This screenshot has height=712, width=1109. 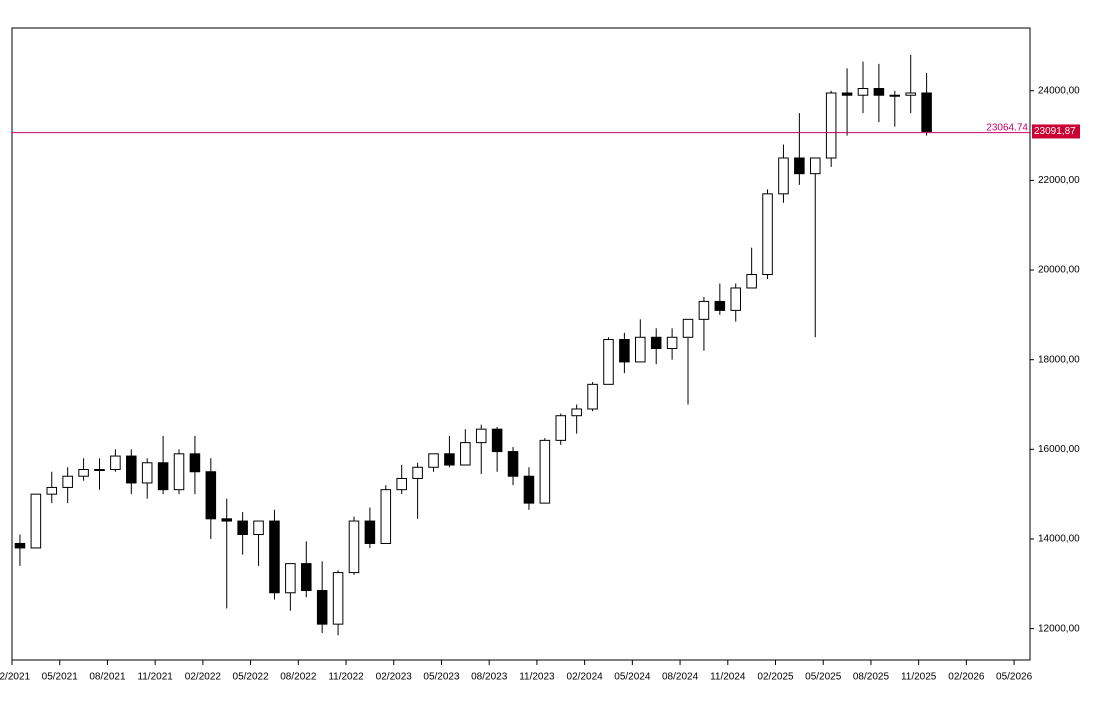 What do you see at coordinates (775, 677) in the screenshot?
I see `x-tick-label: 02/2025` at bounding box center [775, 677].